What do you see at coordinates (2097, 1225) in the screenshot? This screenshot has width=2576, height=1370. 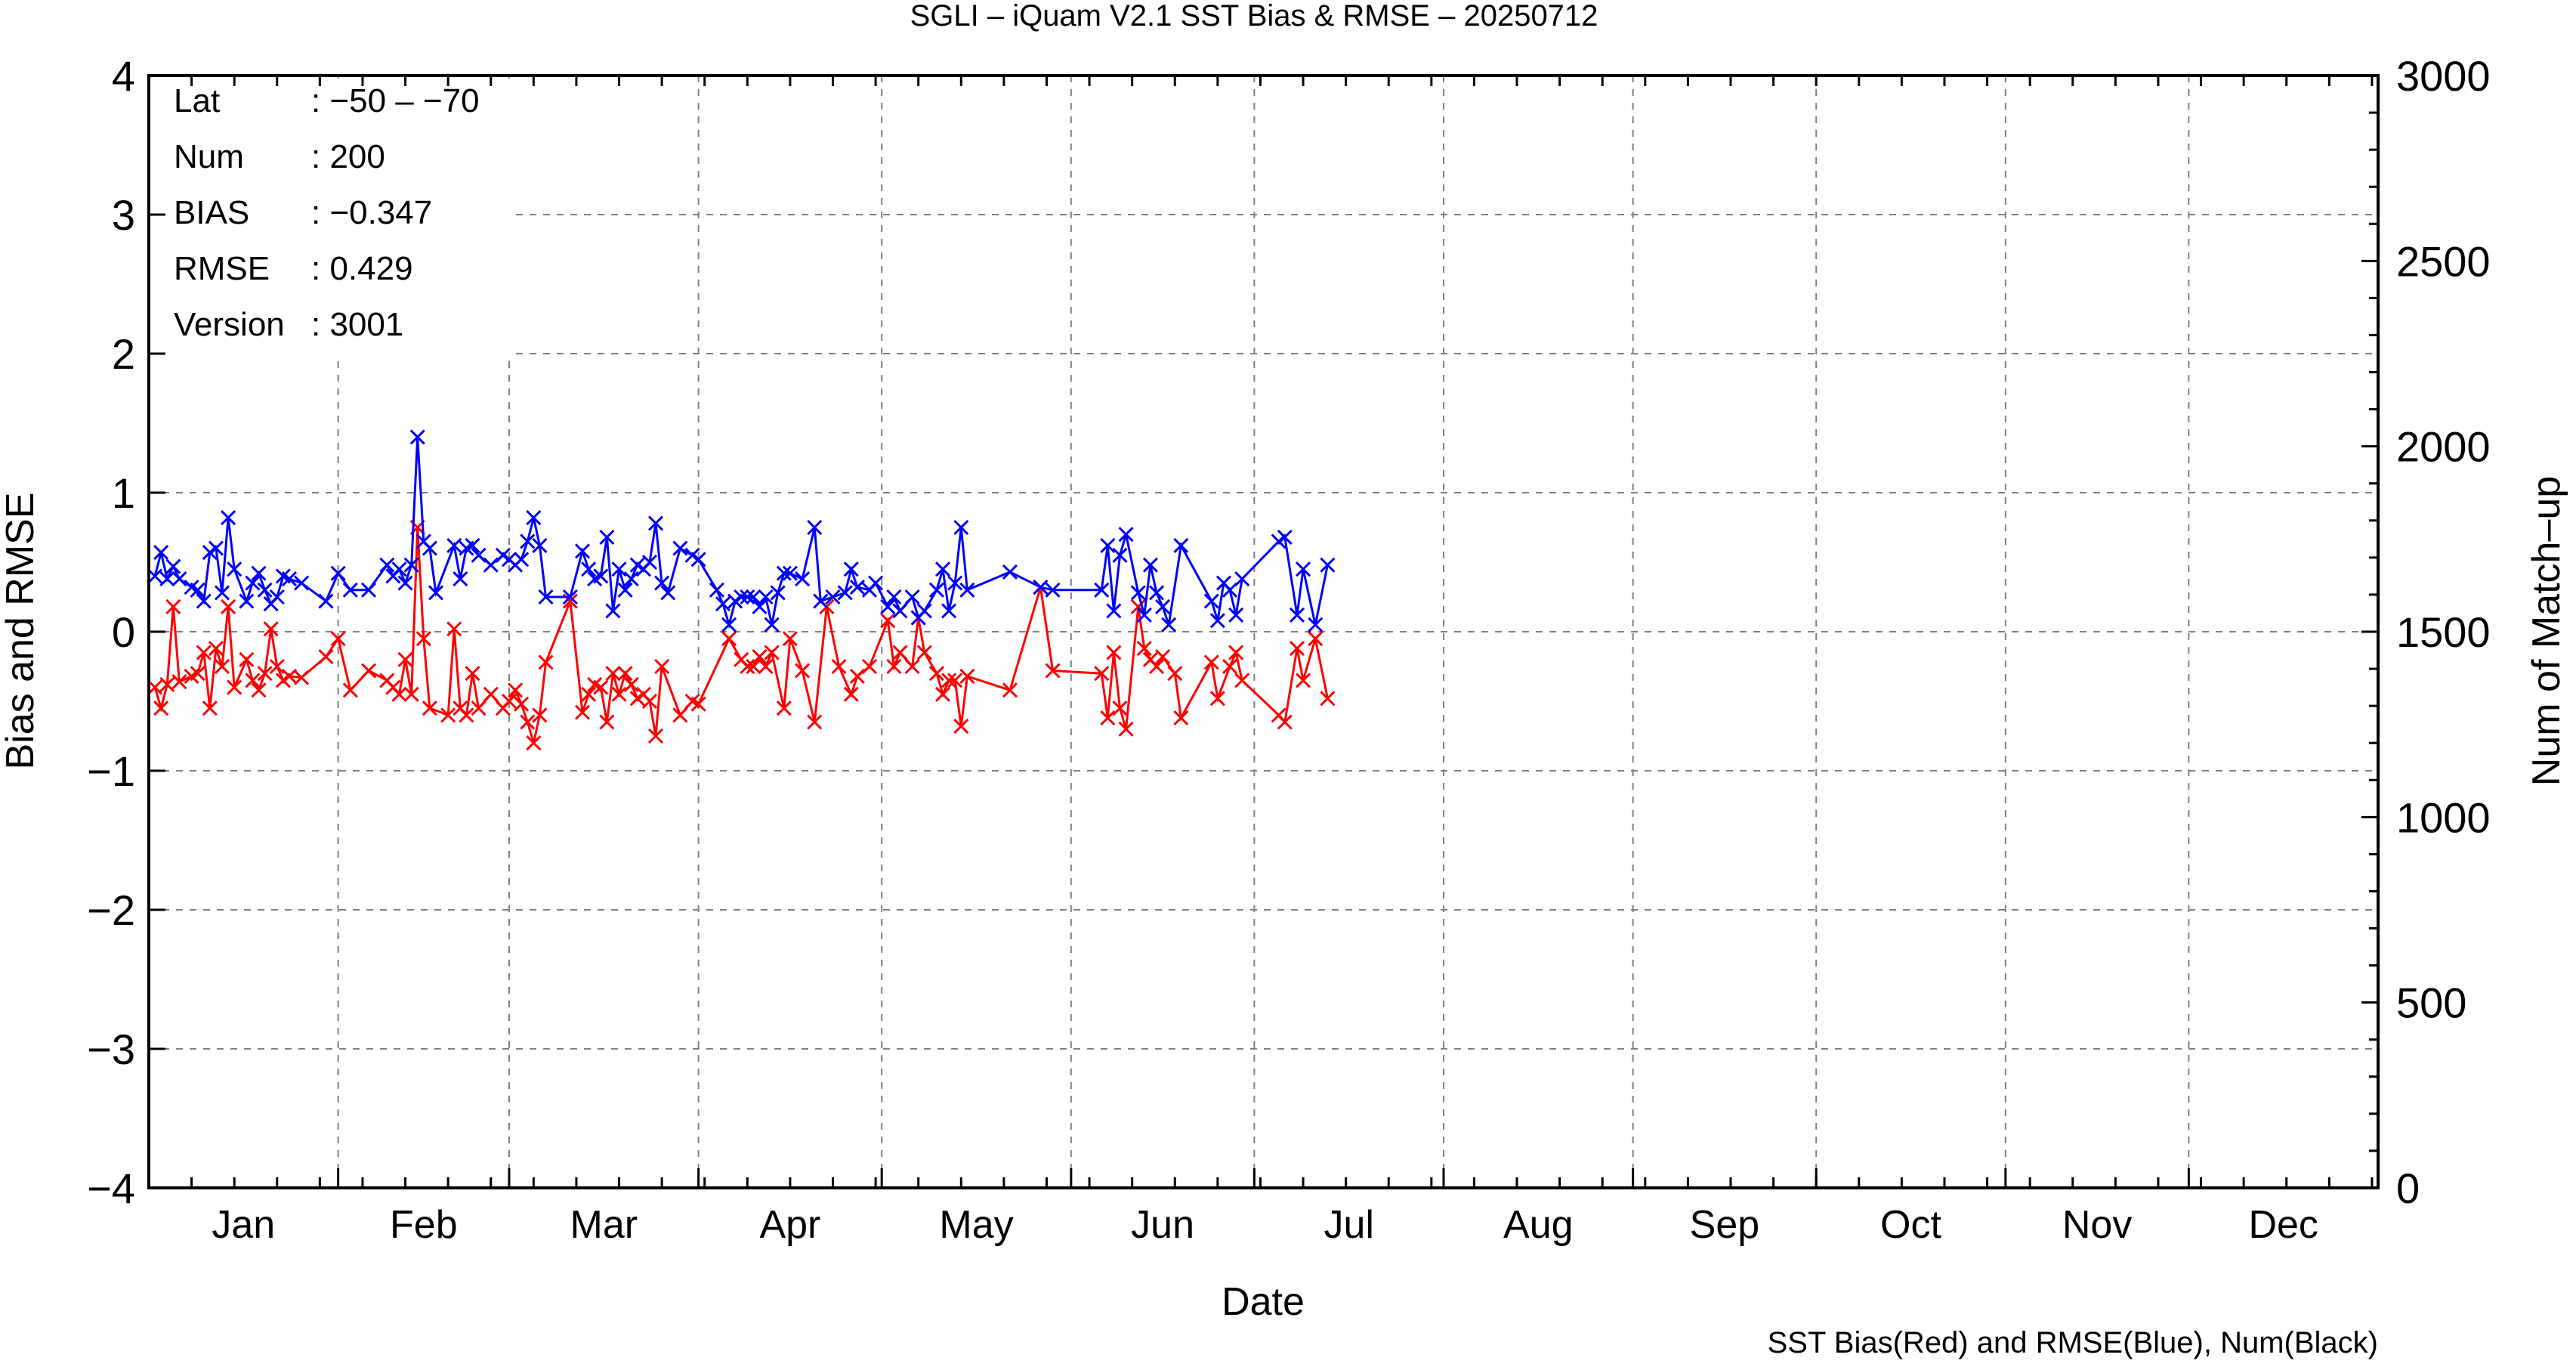 I see `x-tick-label: Nov` at bounding box center [2097, 1225].